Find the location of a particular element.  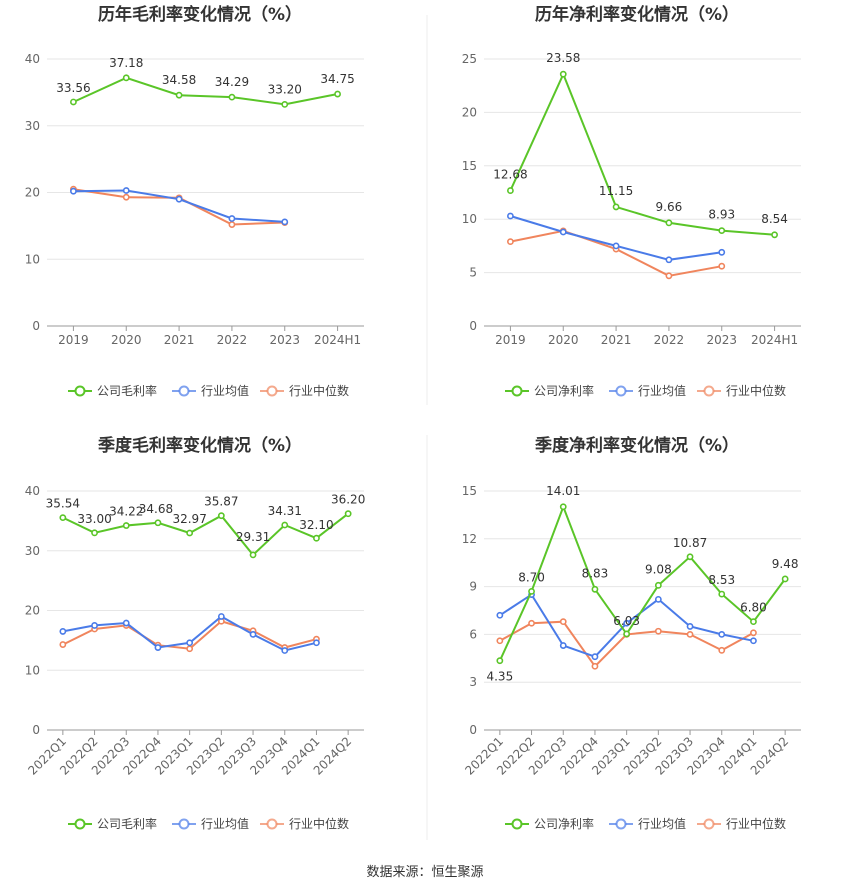

legend-item: 公司净利率 is located at coordinates (549, 823).